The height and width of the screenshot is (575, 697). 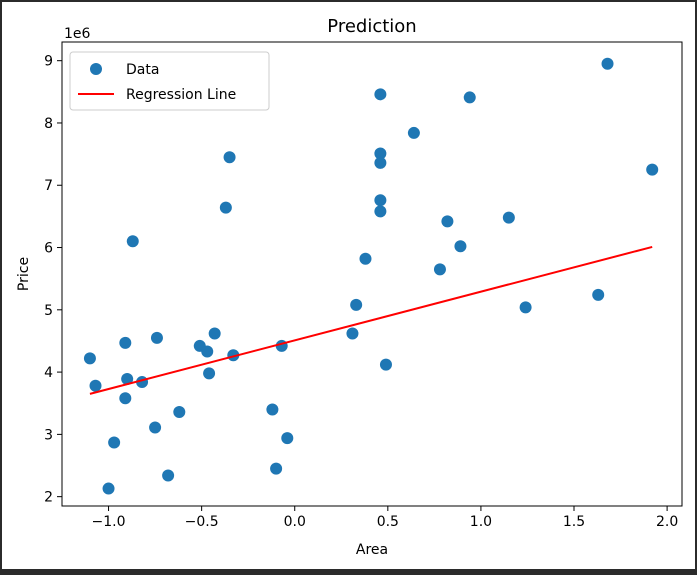 What do you see at coordinates (77, 34) in the screenshot?
I see `y-offset-label: 1e6` at bounding box center [77, 34].